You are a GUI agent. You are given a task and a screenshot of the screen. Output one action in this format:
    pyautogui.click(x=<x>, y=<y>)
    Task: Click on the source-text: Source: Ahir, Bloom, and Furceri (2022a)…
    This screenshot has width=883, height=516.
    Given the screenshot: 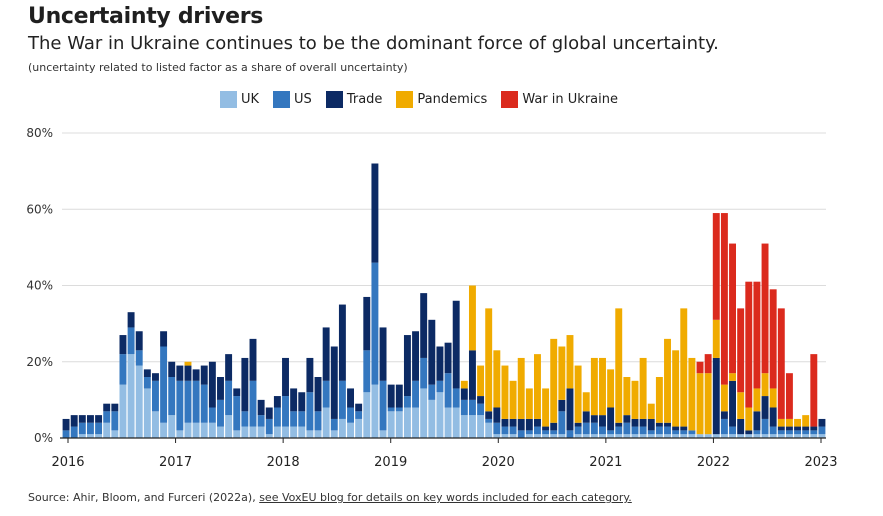 What is the action you would take?
    pyautogui.click(x=144, y=497)
    